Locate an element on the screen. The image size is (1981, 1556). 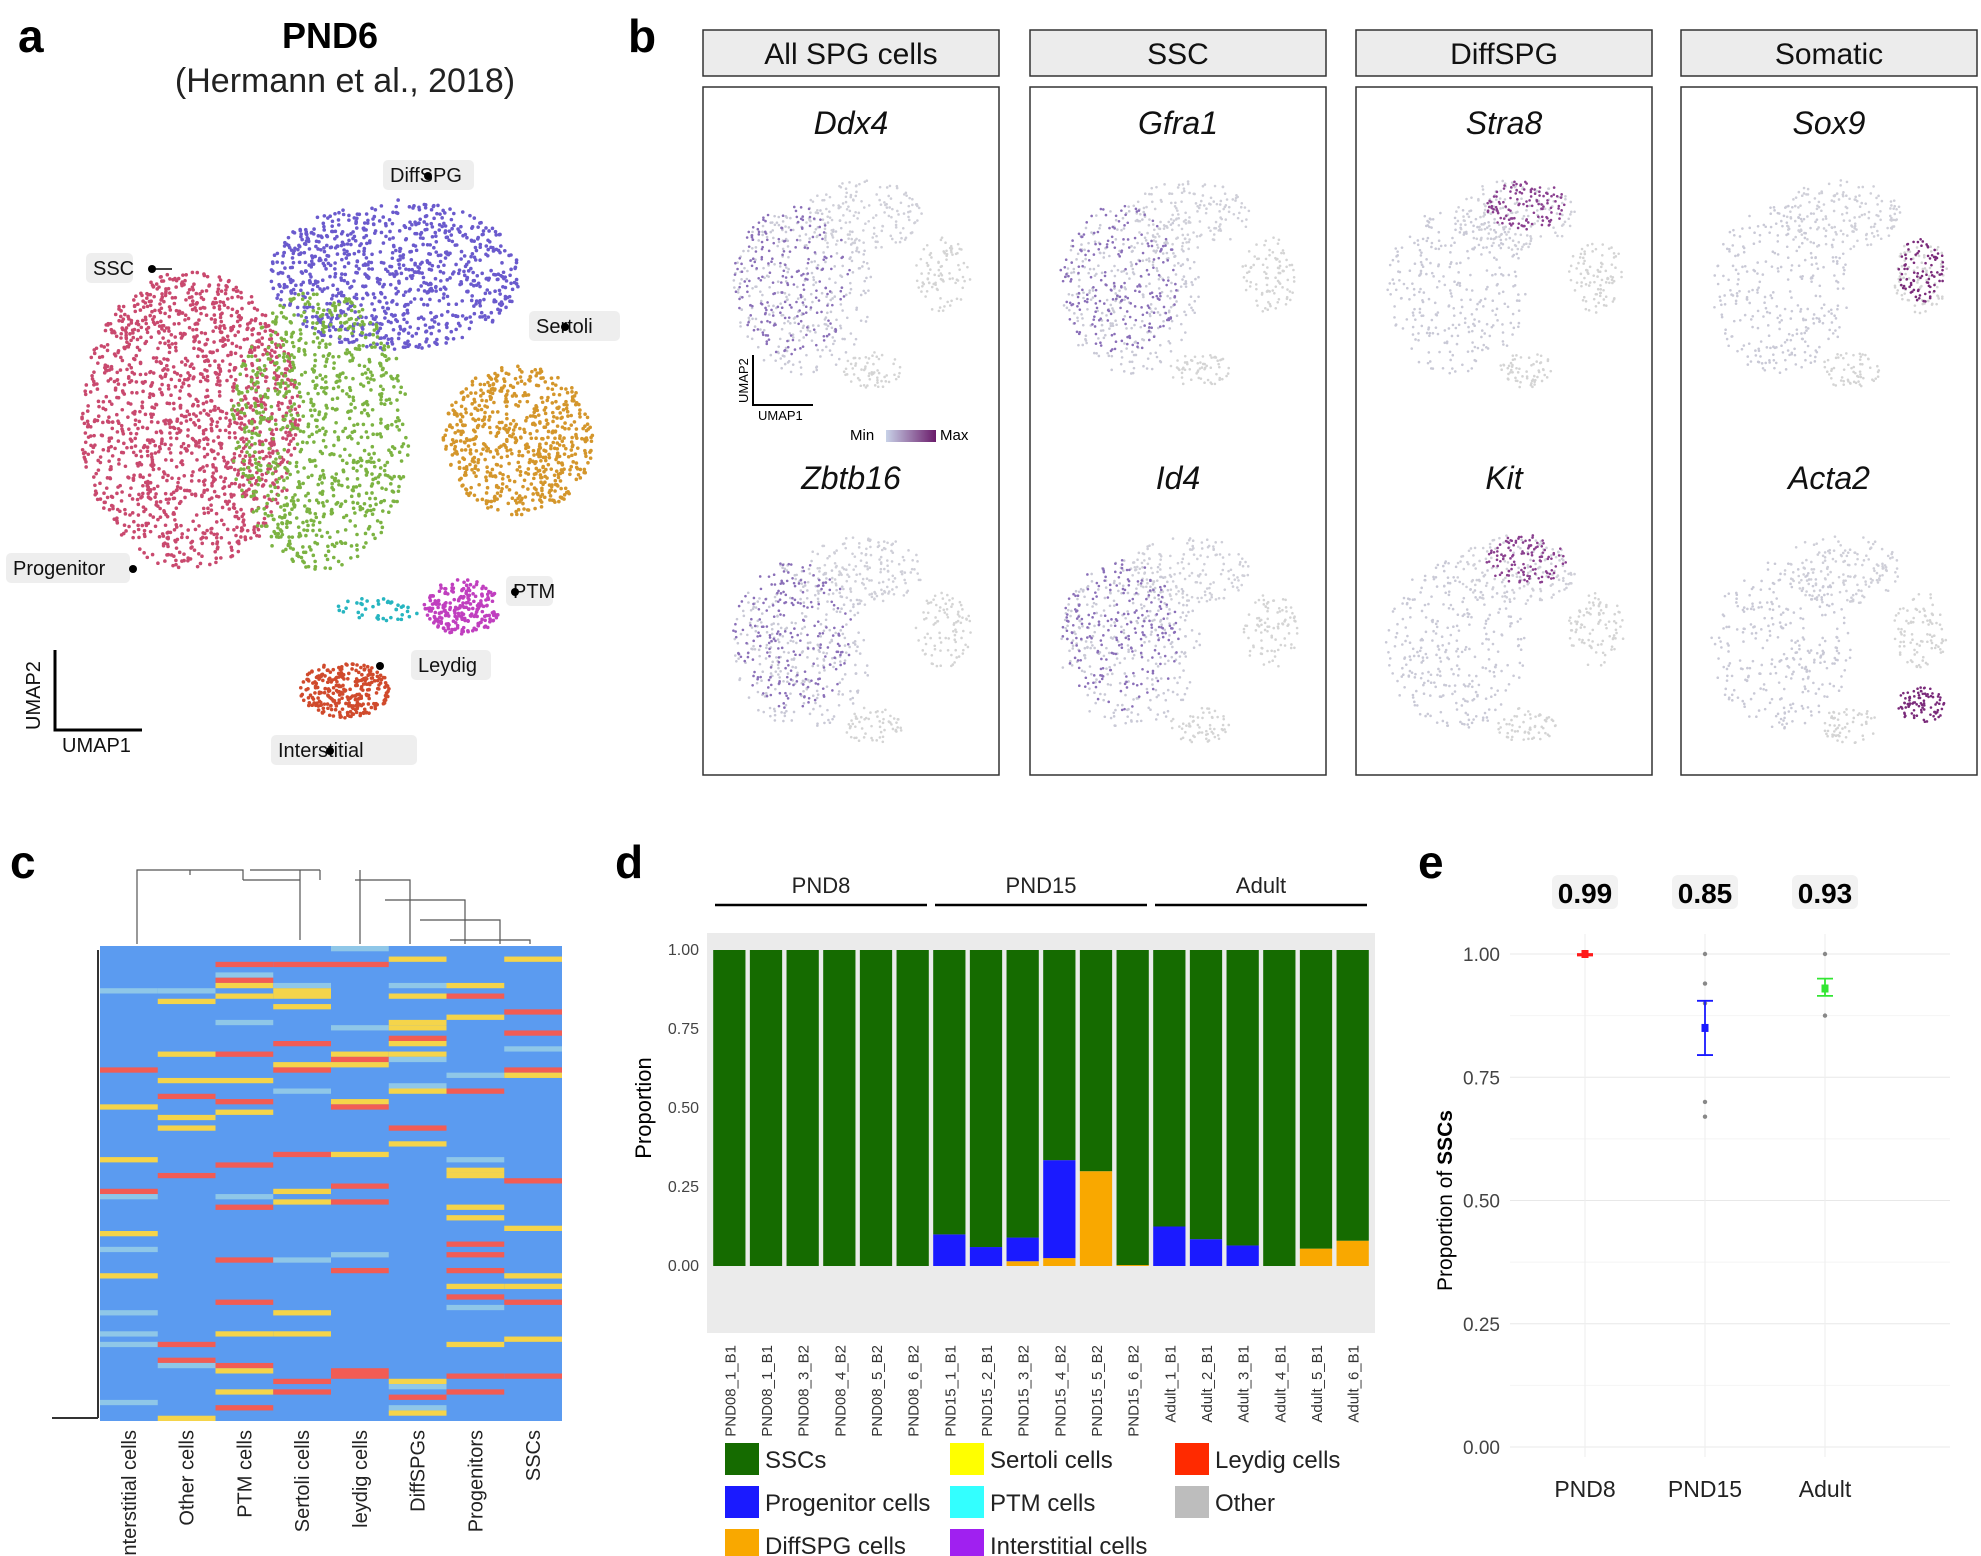
x-tick-label: Adult_6_B1 is located at coordinates (1354, 1384).